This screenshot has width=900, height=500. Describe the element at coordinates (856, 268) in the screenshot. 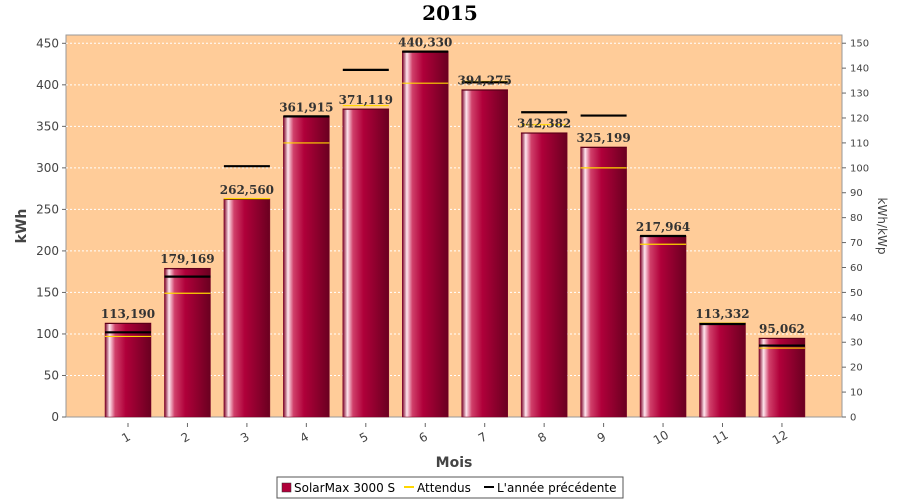

I see `y2-tick-label: 60` at that location.